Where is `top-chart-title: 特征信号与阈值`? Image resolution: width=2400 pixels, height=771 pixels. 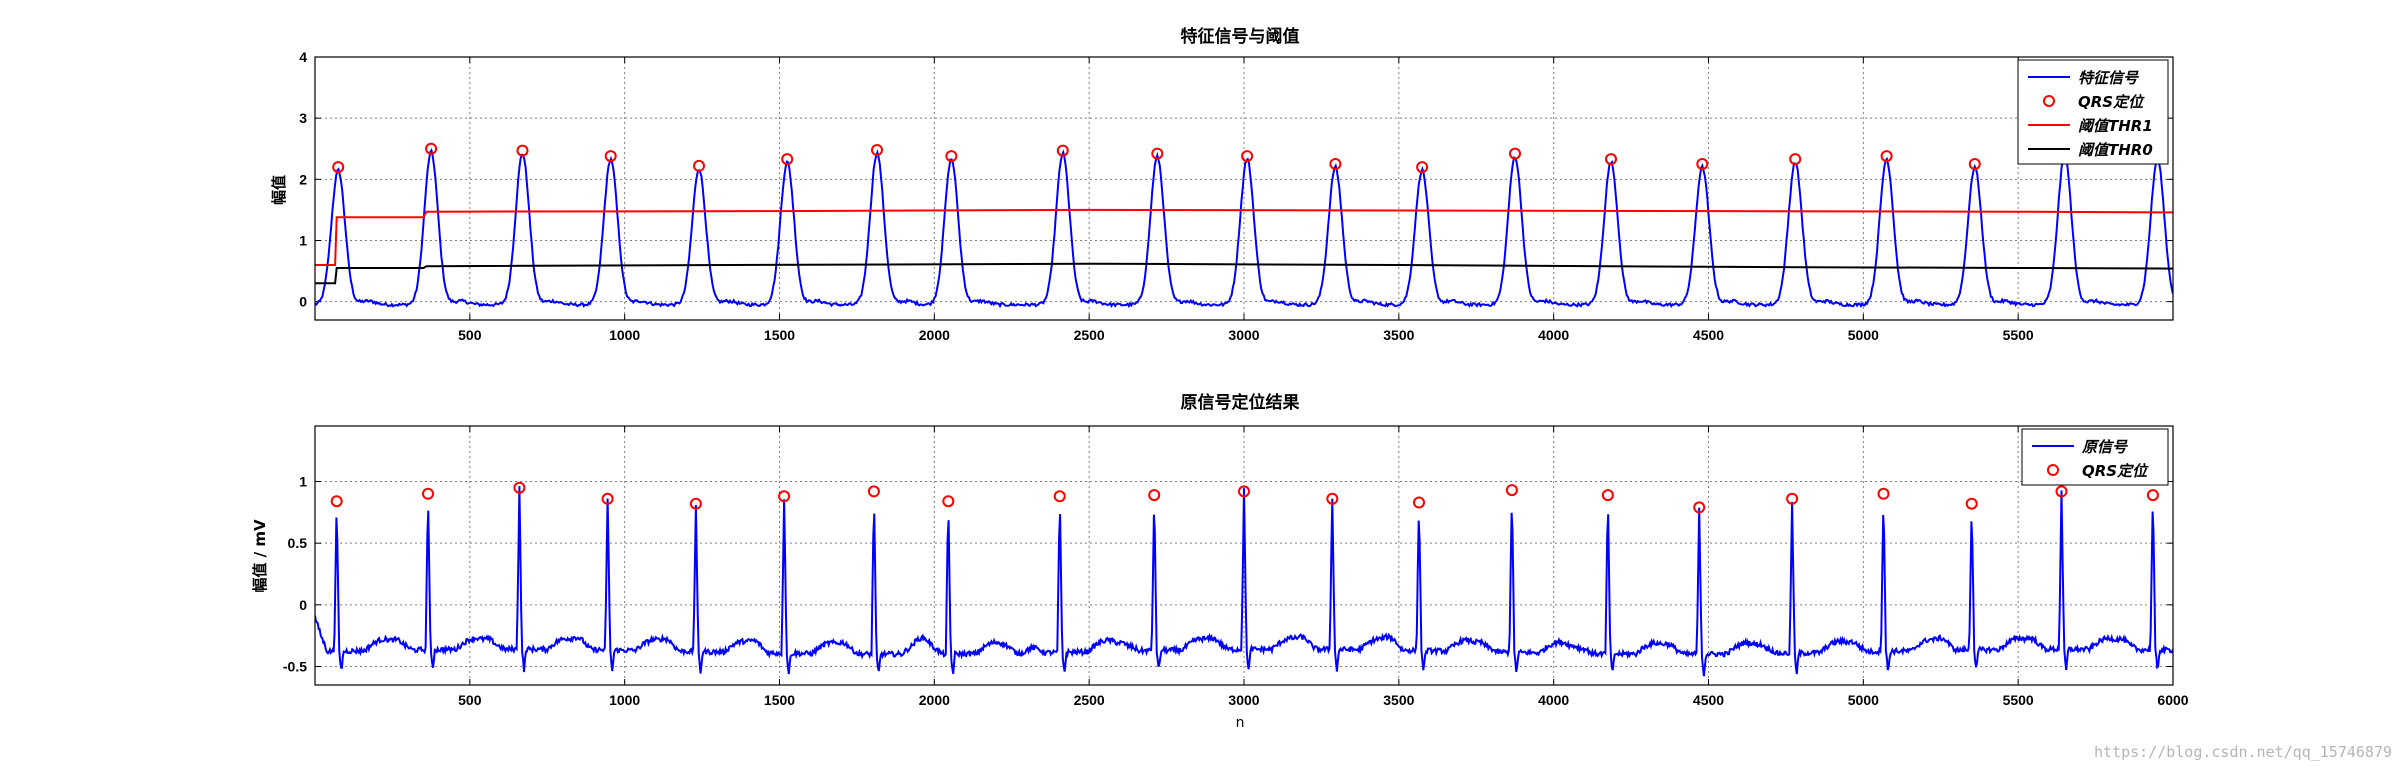
top-chart-title: 特征信号与阈值 is located at coordinates (1240, 36).